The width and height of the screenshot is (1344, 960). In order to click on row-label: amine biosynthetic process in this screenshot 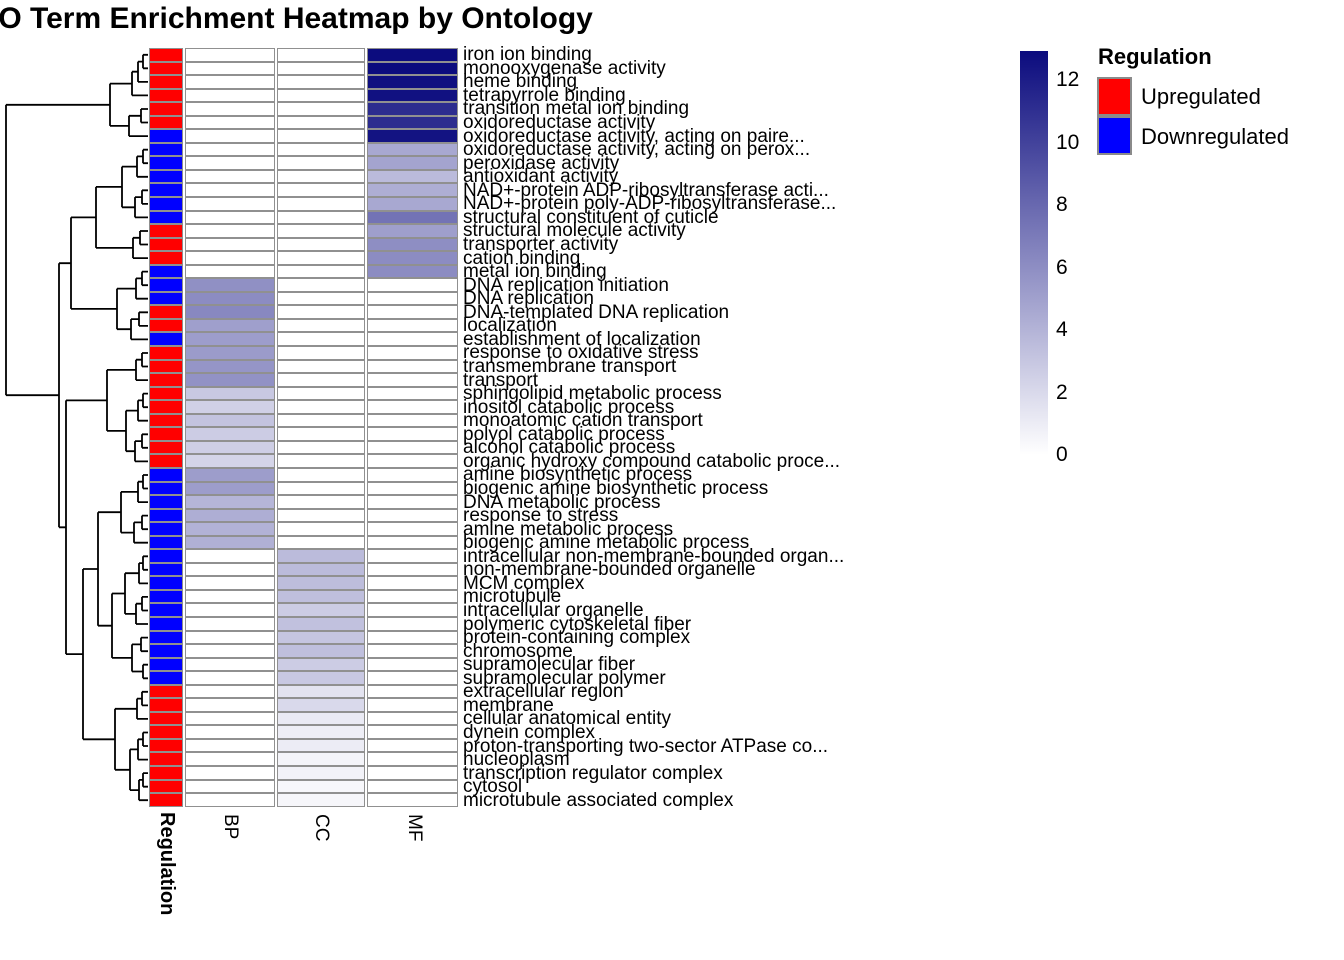, I will do `click(578, 475)`.